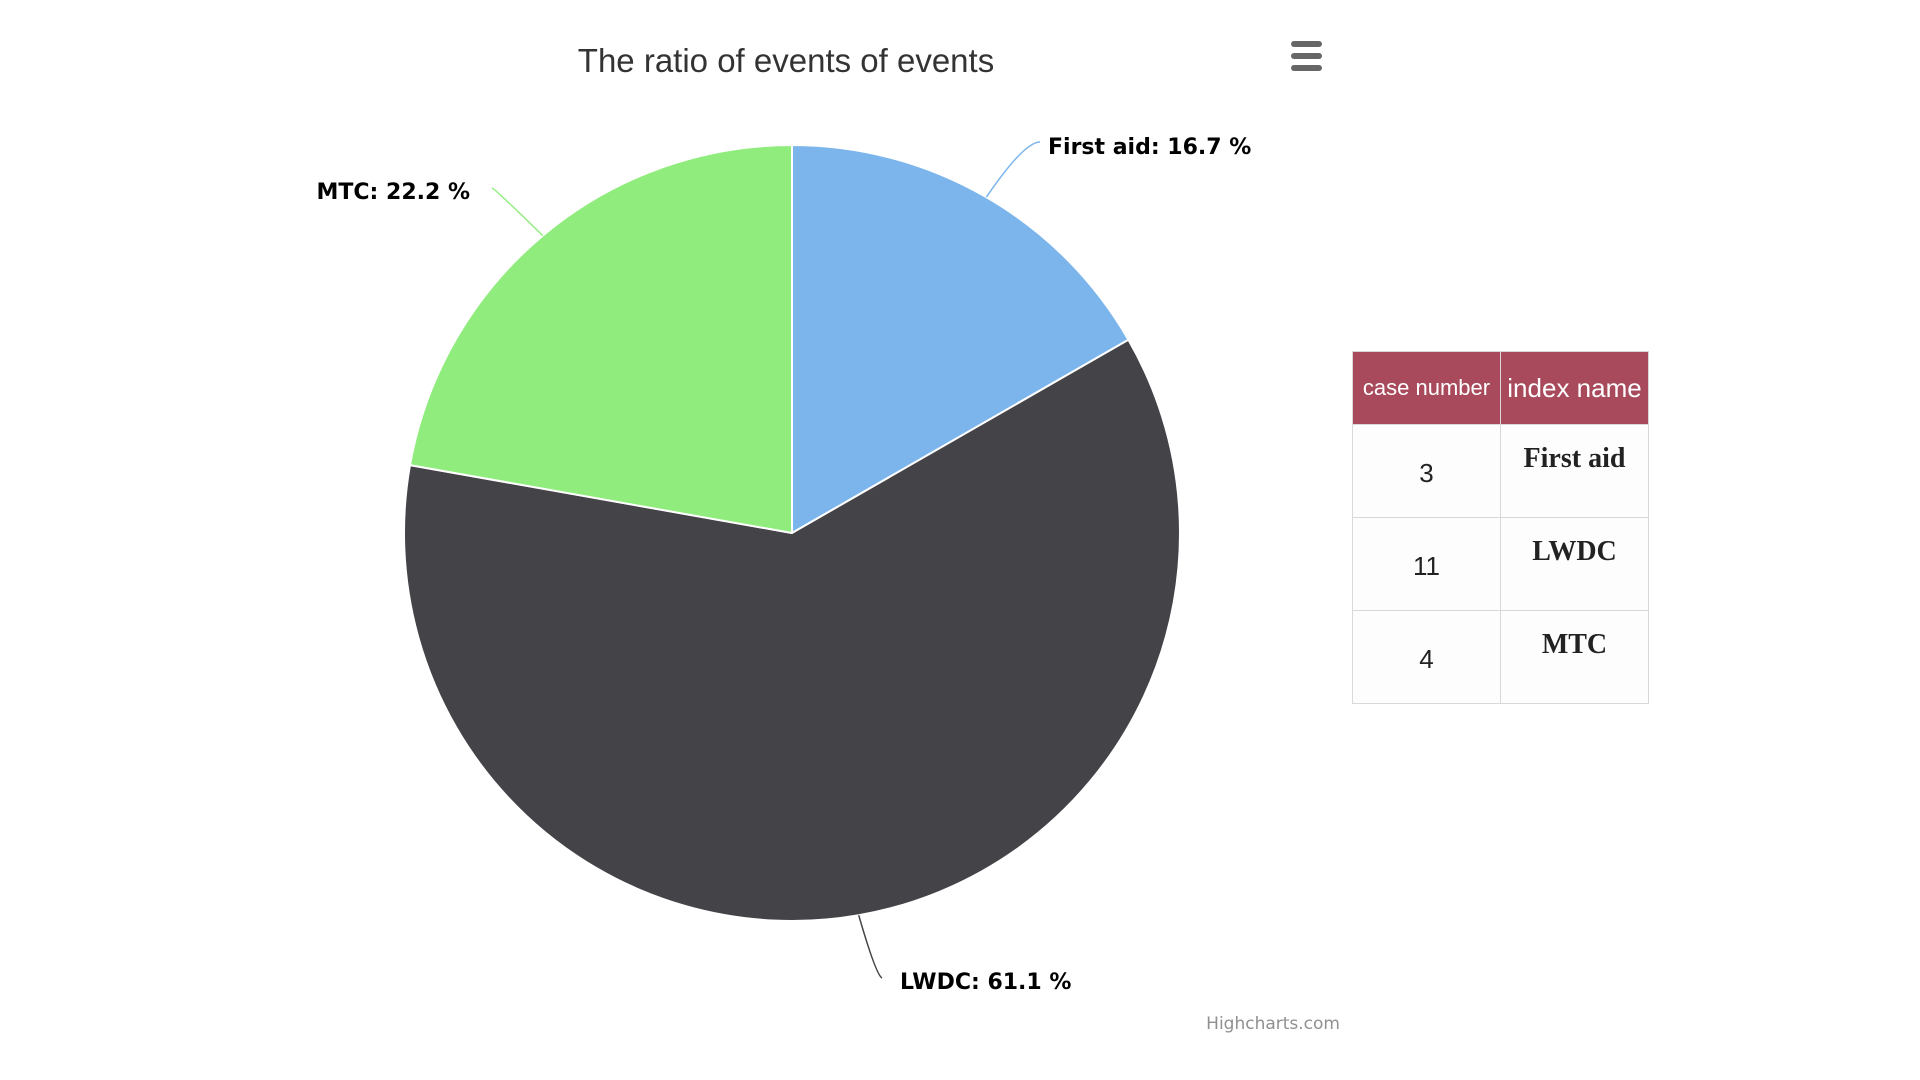  What do you see at coordinates (1306, 56) in the screenshot?
I see `menu-button` at bounding box center [1306, 56].